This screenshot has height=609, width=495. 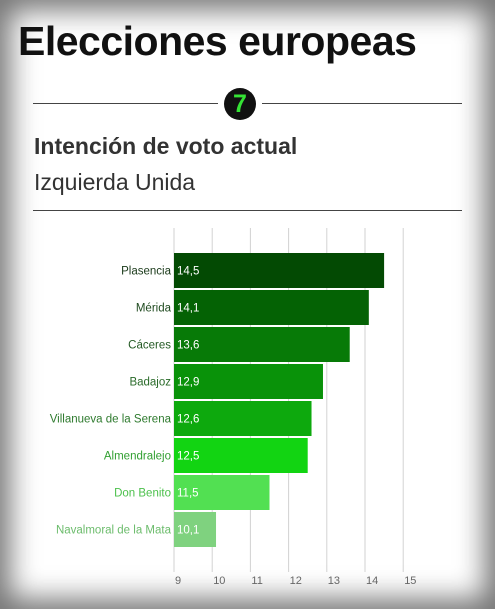 I want to click on title-divider-left, so click(x=125, y=103).